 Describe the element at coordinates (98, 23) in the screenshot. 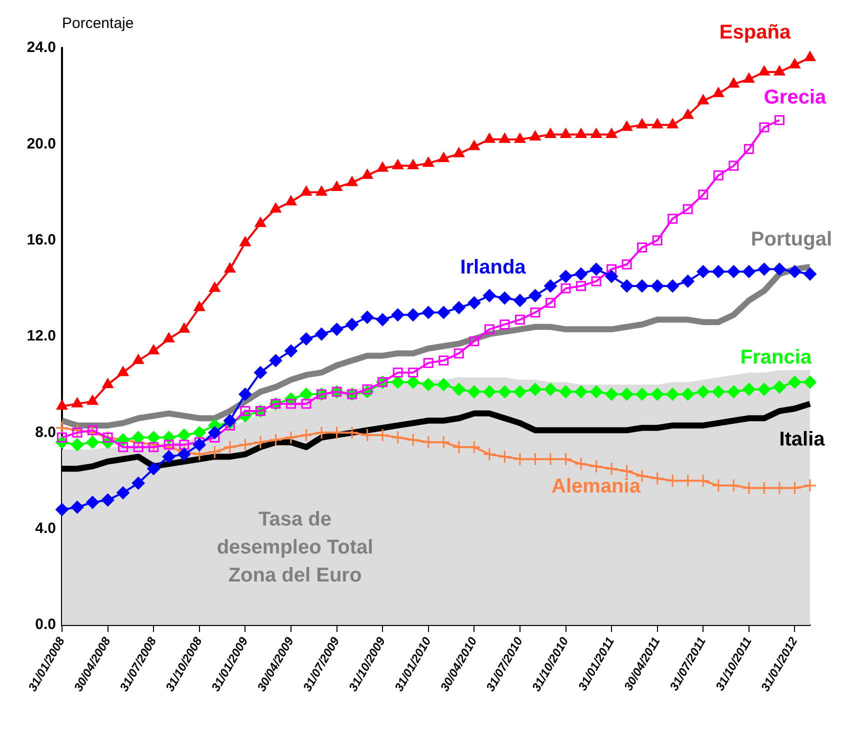

I see `y-axis-title: Porcentaje` at that location.